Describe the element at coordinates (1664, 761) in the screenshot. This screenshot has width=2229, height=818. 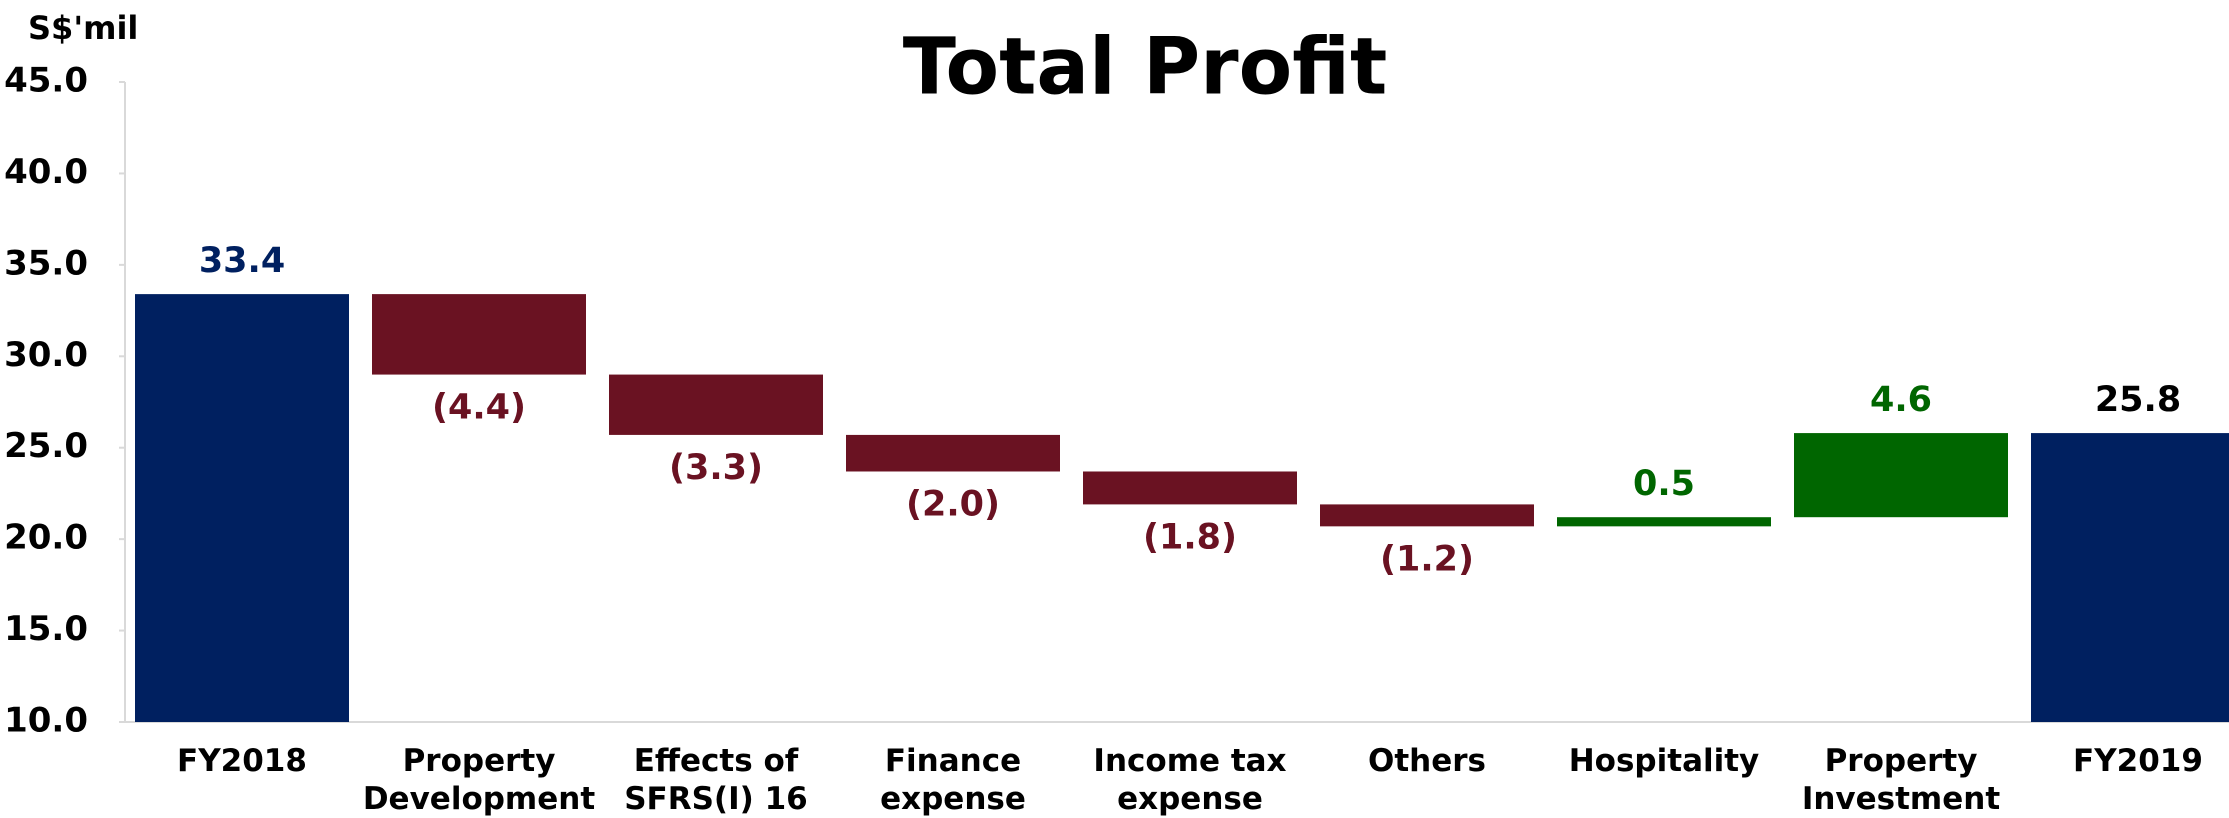
I see `x-tick-label: Hospitality` at that location.